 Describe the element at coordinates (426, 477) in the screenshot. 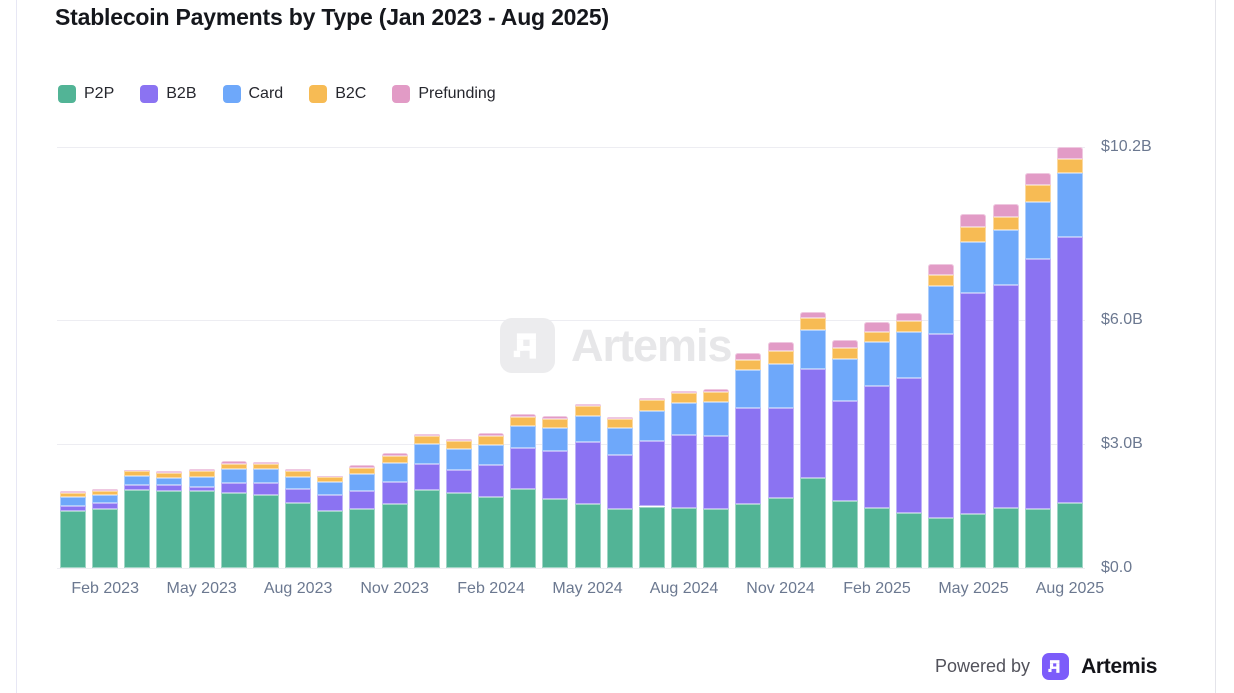

I see `bar-segment-b2b-dec-2023` at that location.